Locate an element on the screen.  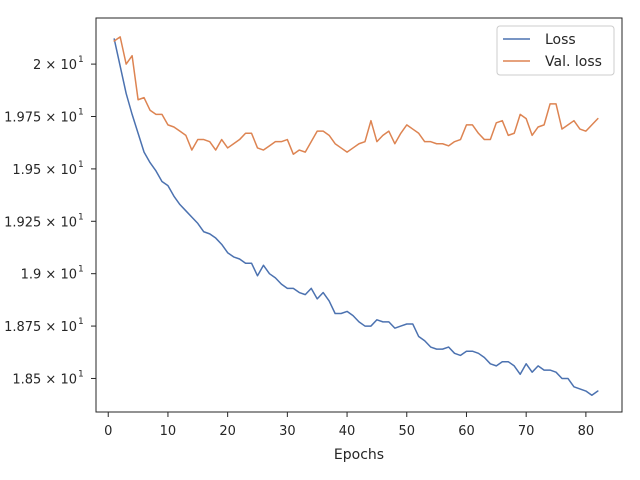
x-tick-label: 20 is located at coordinates (227, 431).